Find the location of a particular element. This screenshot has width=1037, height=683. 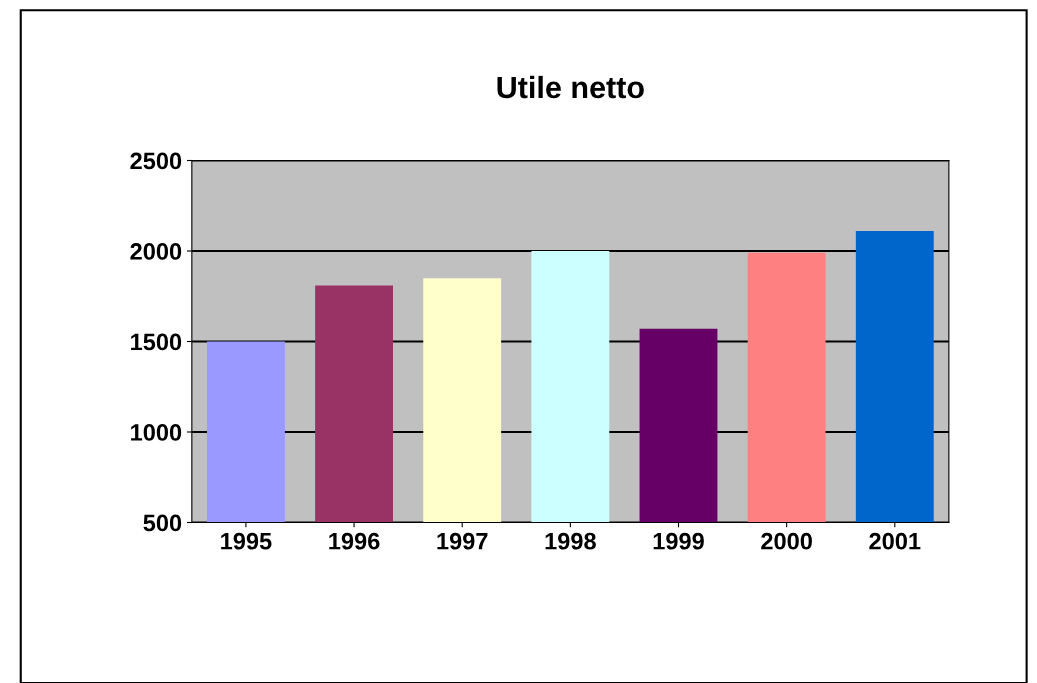

x-tick-label: 1996 is located at coordinates (354, 541).